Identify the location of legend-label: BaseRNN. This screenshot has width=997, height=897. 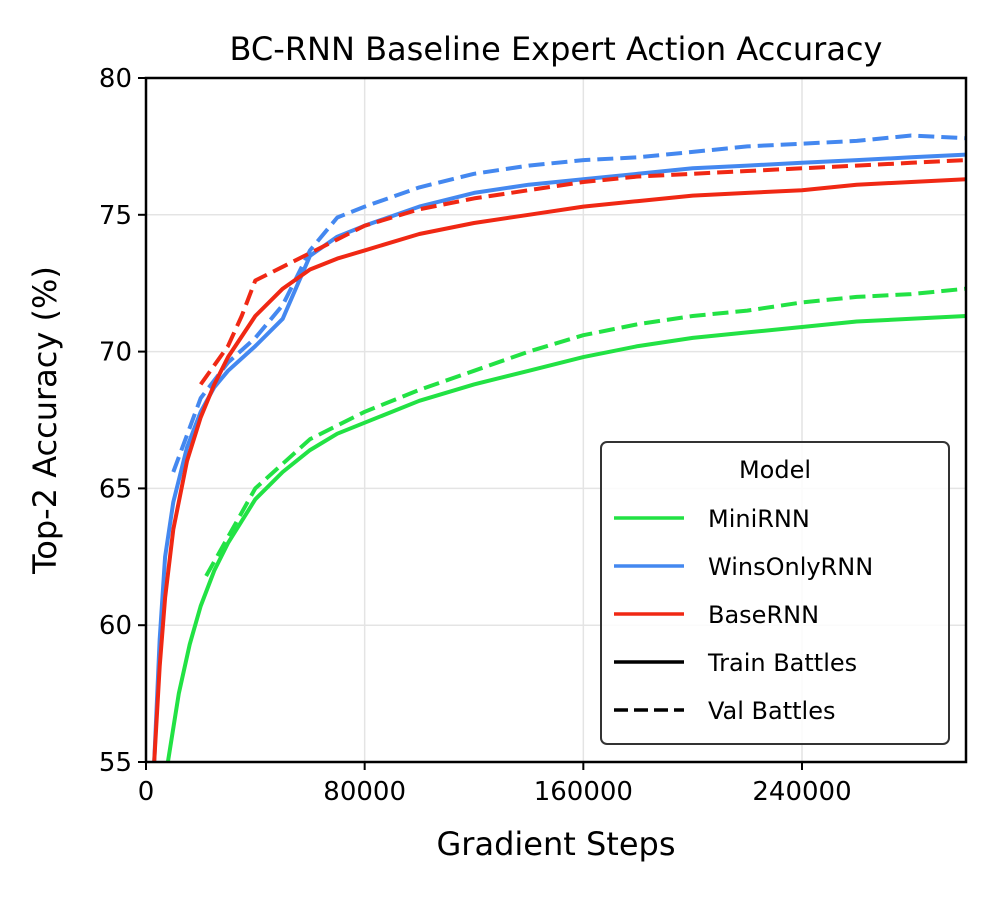
(763, 615).